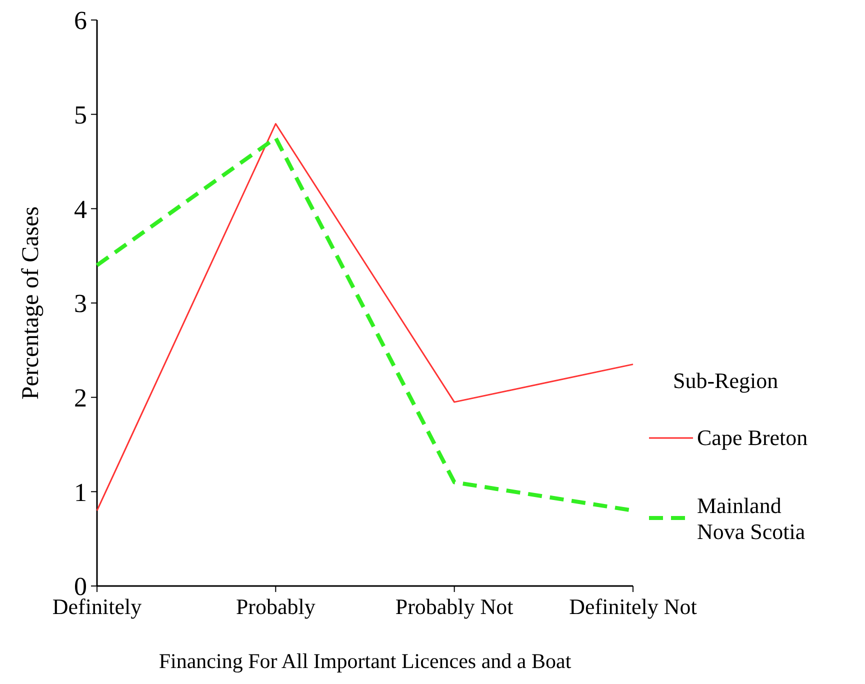 The image size is (865, 684). I want to click on x-axis-title: Financing For All Important Licences and a Boat, so click(365, 661).